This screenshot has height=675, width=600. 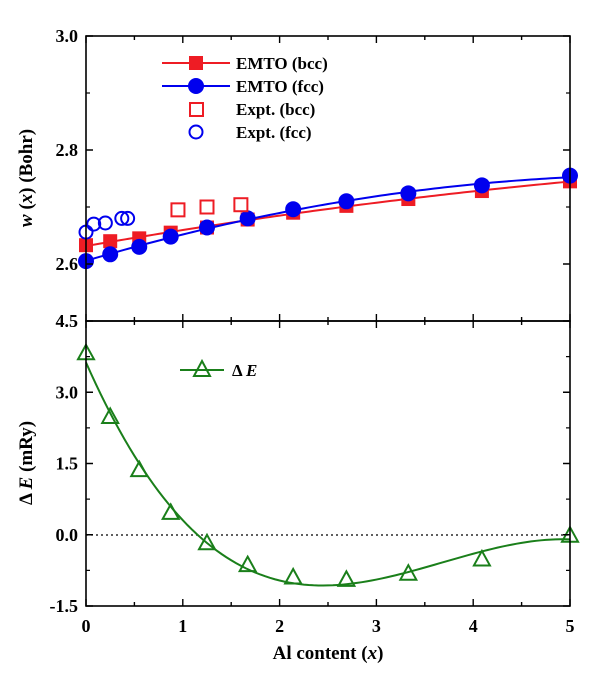 I want to click on legend-label-delta-e: Δ E, so click(x=244, y=370).